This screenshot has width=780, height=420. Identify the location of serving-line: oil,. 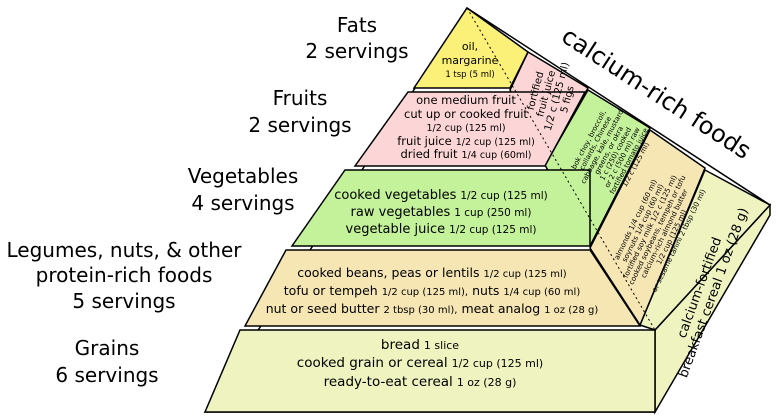
(470, 46).